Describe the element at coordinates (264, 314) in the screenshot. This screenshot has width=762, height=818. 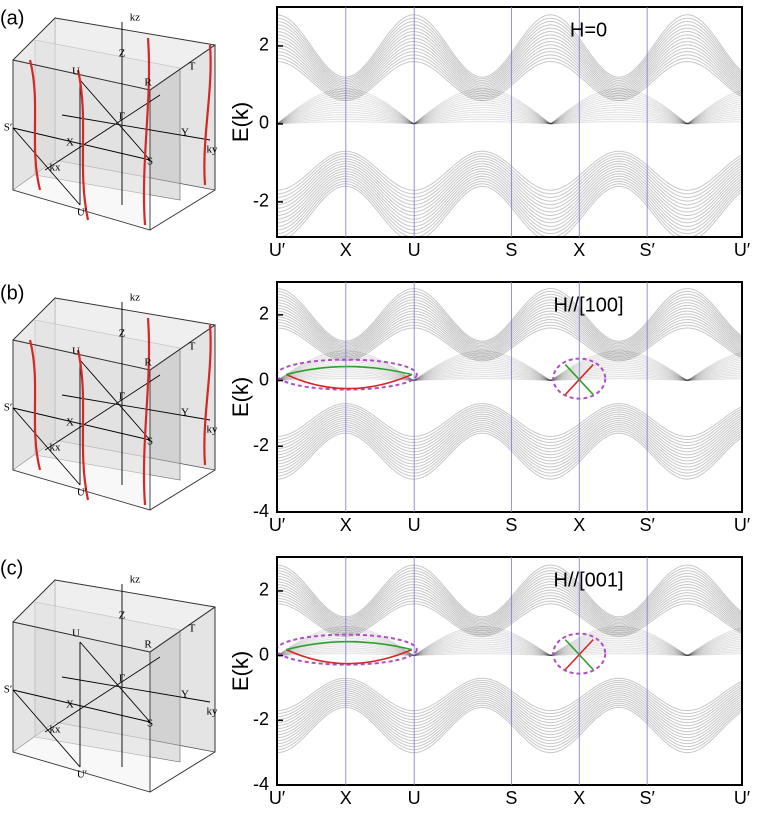
I see `y-tick-label: 2` at that location.